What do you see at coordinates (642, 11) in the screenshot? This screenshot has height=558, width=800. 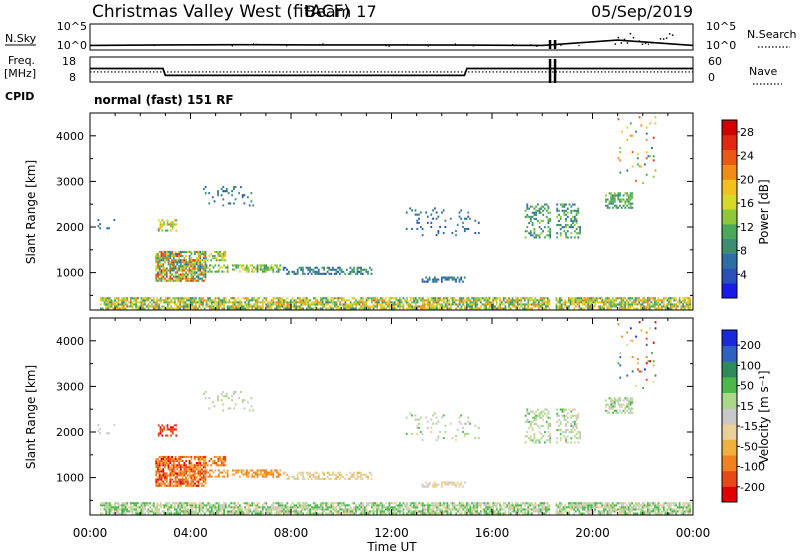 I see `date-label: 05/Sep/2019` at bounding box center [642, 11].